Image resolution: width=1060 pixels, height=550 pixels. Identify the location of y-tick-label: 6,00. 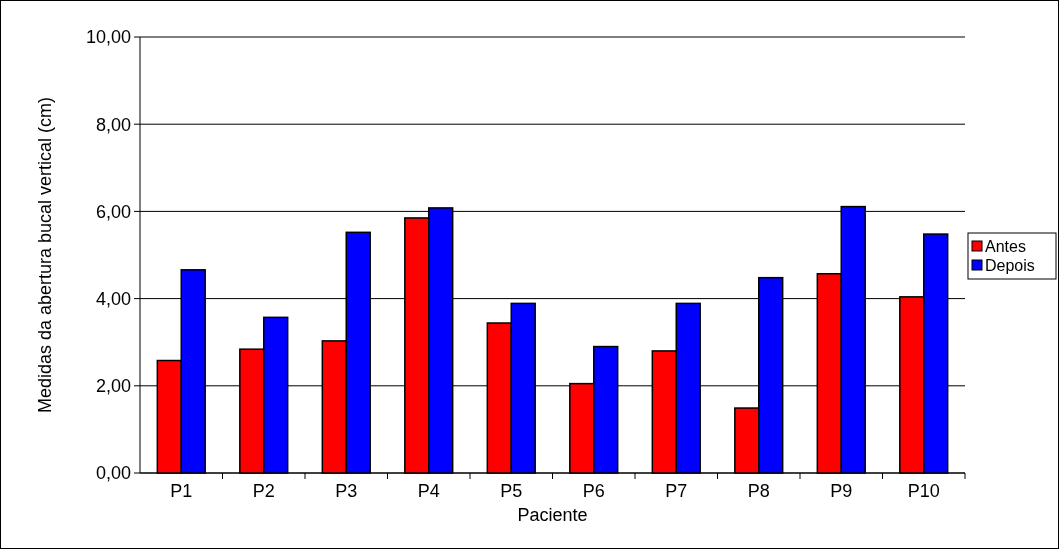
(113, 211).